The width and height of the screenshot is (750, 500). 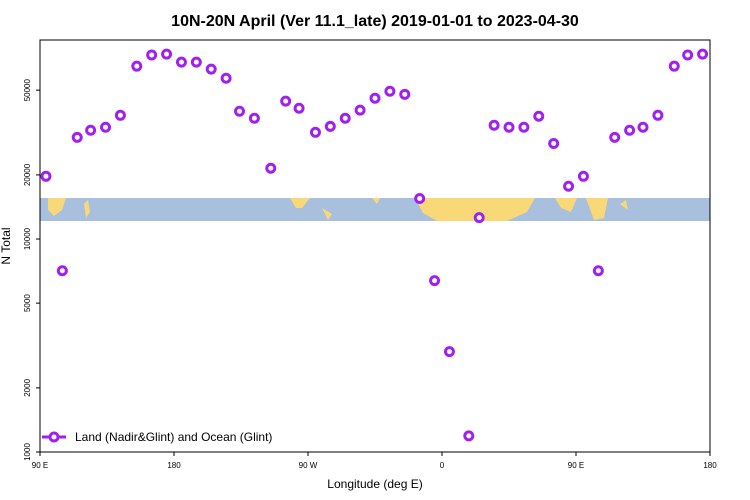 I want to click on legend: Land (Nadir&Glint) and Ocean (Glint), so click(x=157, y=437).